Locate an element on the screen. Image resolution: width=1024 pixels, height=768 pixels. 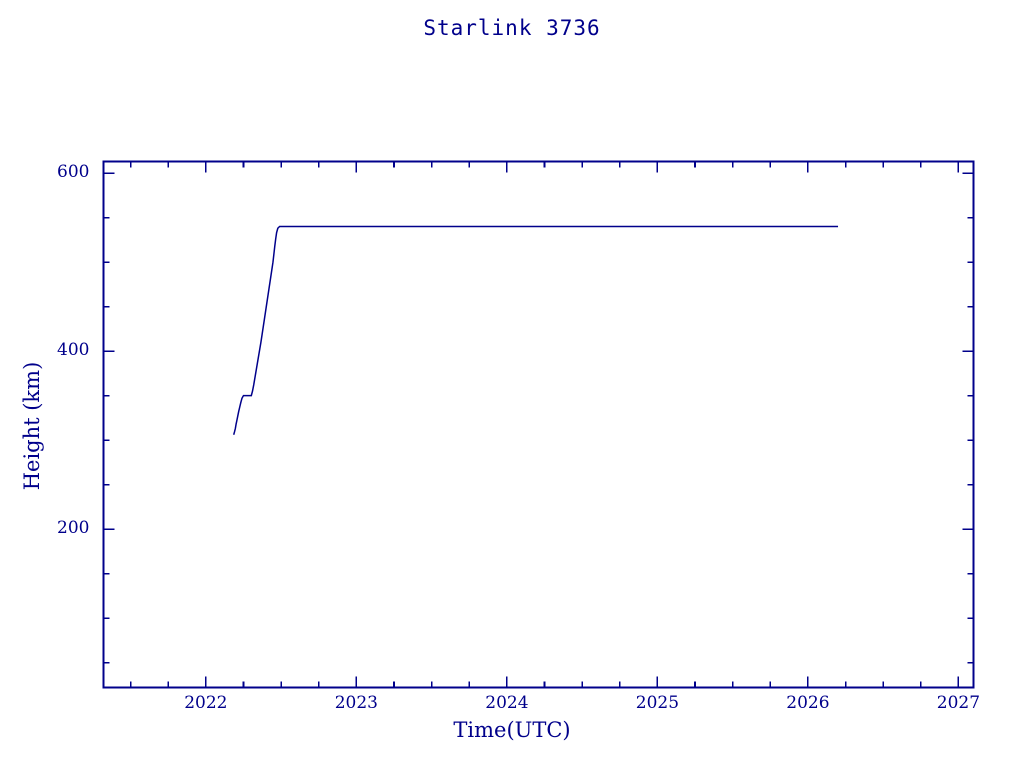
x-axis-title: Time(UTC) is located at coordinates (512, 730).